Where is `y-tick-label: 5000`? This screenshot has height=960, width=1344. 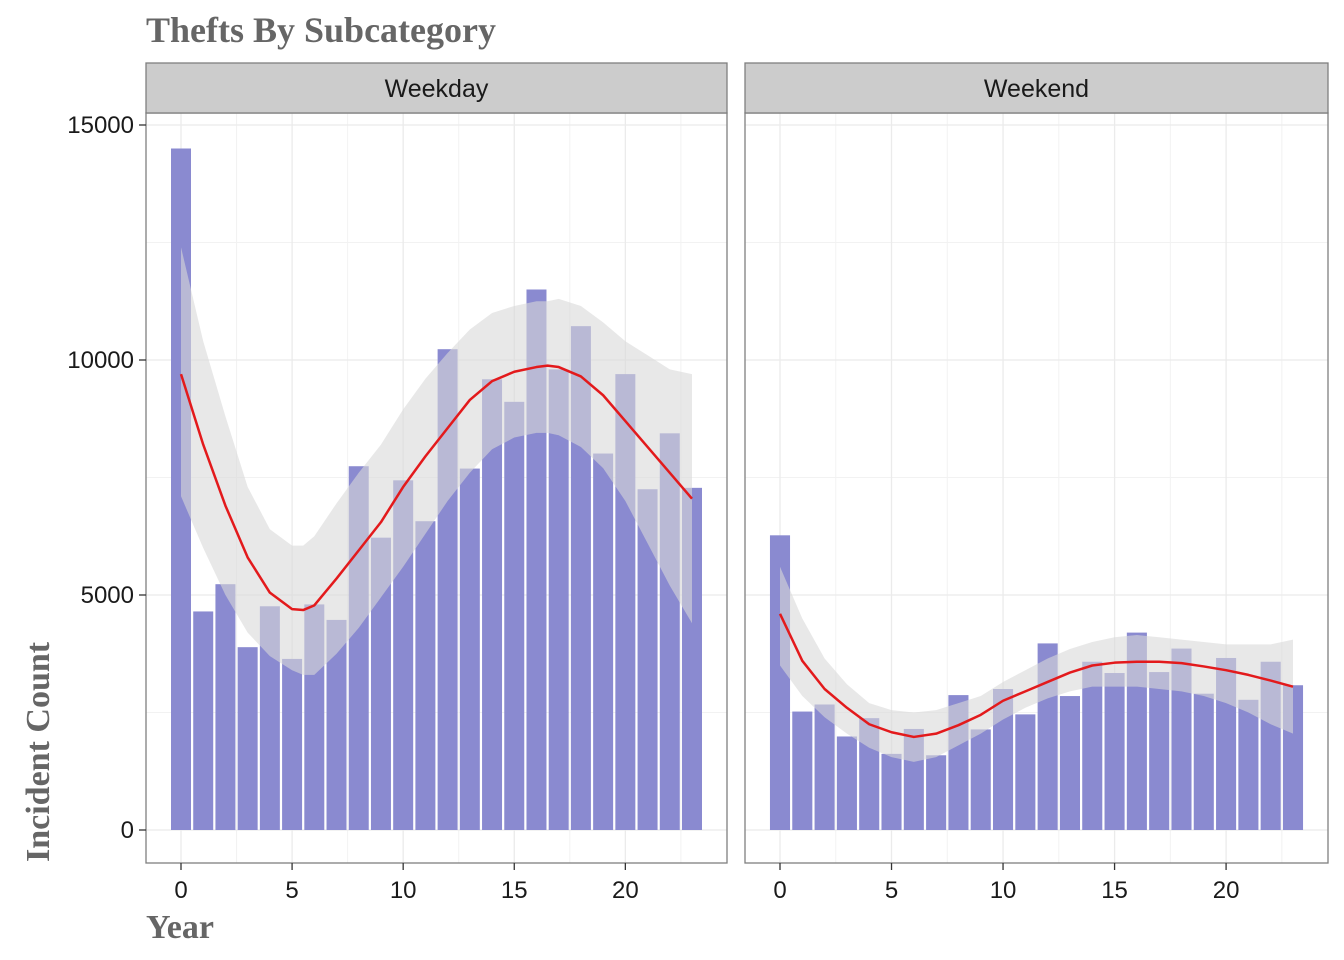
y-tick-label: 5000 is located at coordinates (107, 595).